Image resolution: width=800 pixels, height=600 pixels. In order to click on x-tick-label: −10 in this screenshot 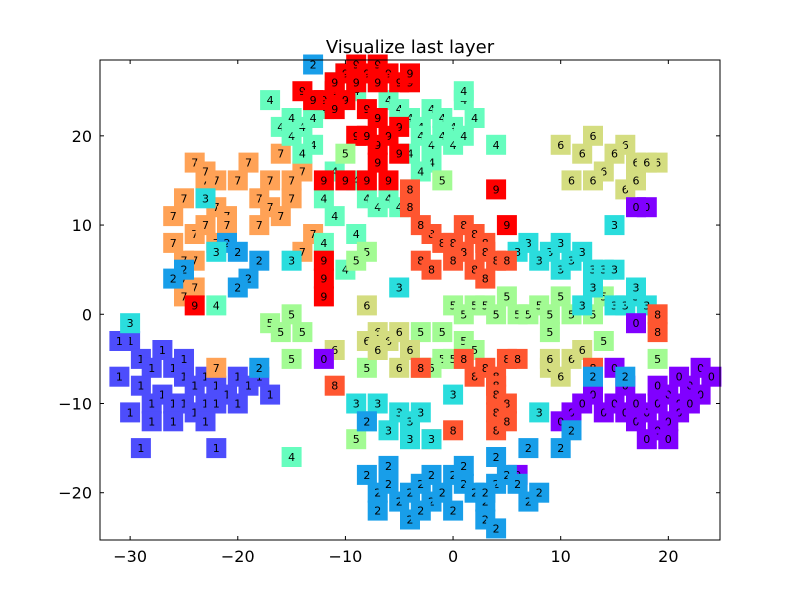, I will do `click(346, 556)`.